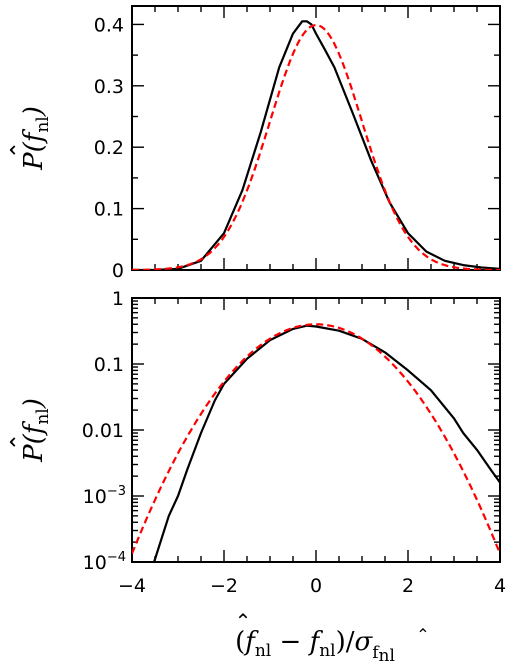 This screenshot has width=514, height=666. Describe the element at coordinates (422, 634) in the screenshot. I see `x-axis-hat-2: ⌃` at that location.